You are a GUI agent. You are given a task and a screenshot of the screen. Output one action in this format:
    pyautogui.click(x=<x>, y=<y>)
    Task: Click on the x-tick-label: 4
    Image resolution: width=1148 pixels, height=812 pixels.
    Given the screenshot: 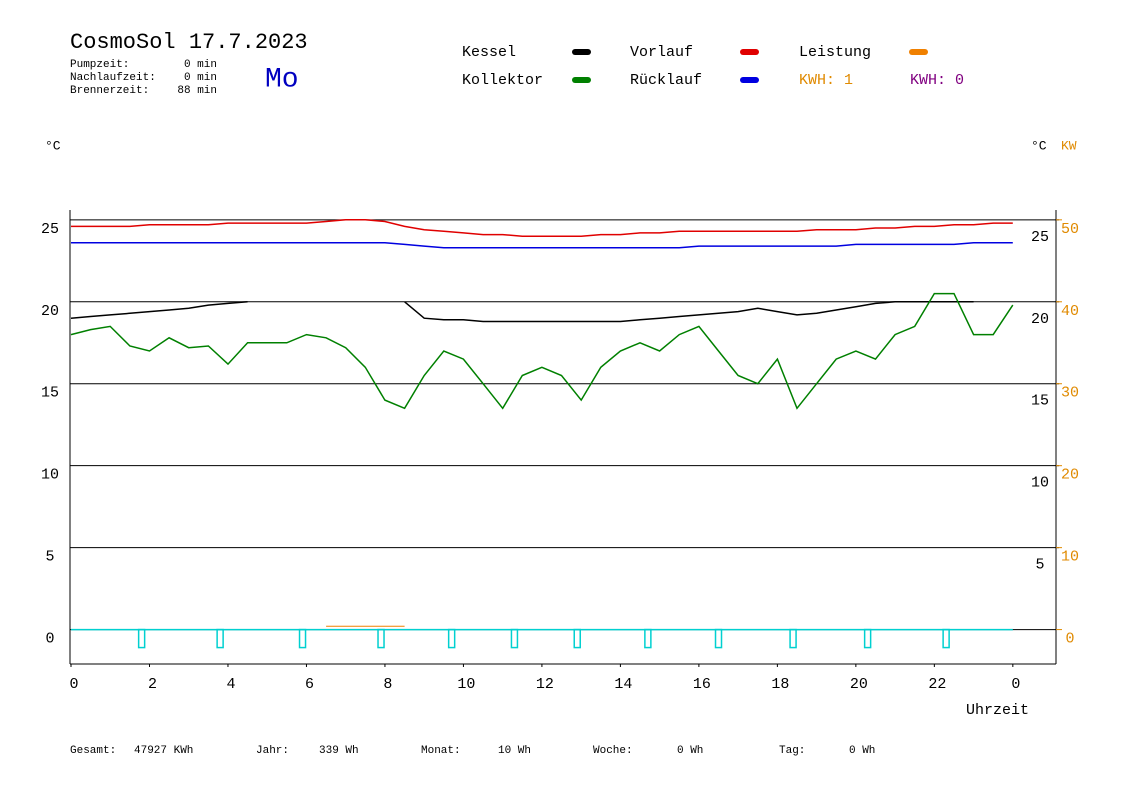 What is the action you would take?
    pyautogui.click(x=230, y=684)
    